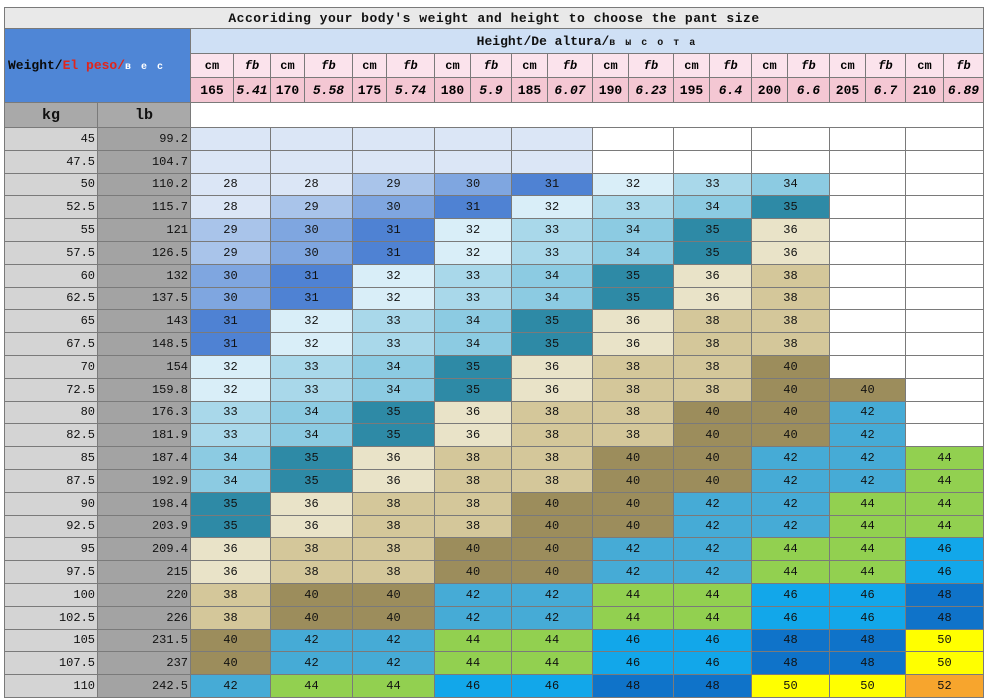 This screenshot has width=1000, height=698. Describe the element at coordinates (570, 90) in the screenshot. I see `height-ft-value: 6.07` at that location.